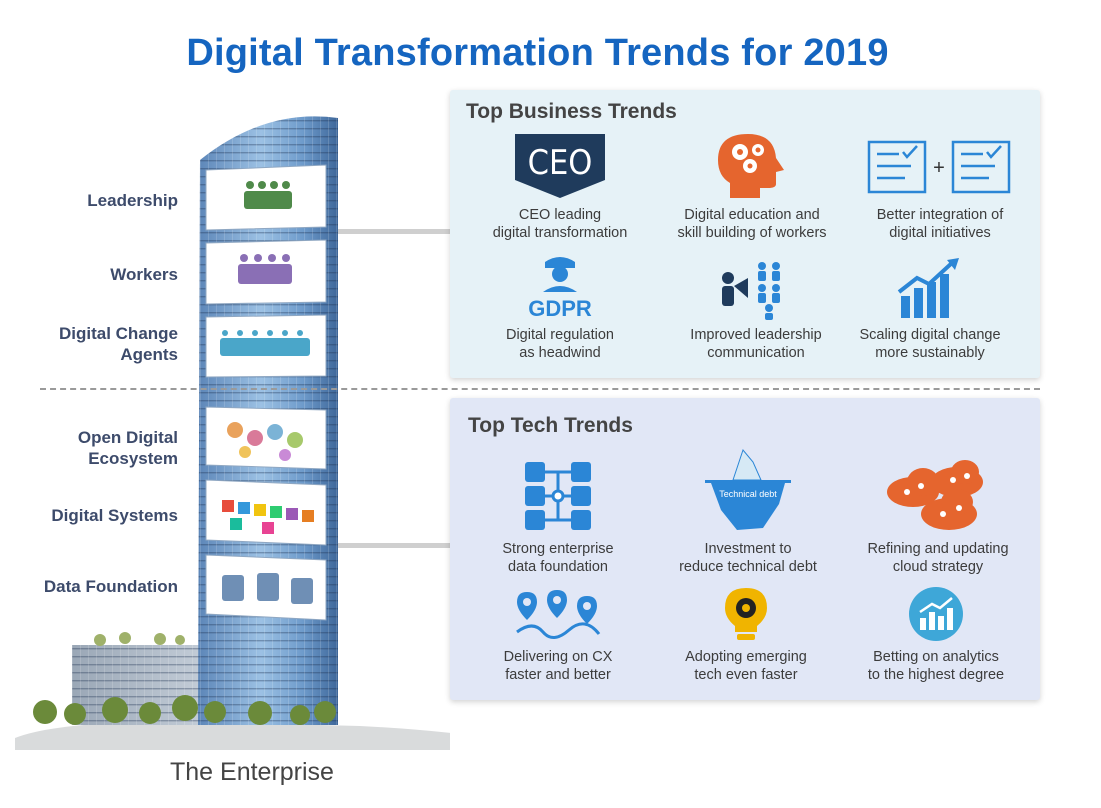  I want to click on trend-text: Scaling digital change more sustainably, so click(930, 344).